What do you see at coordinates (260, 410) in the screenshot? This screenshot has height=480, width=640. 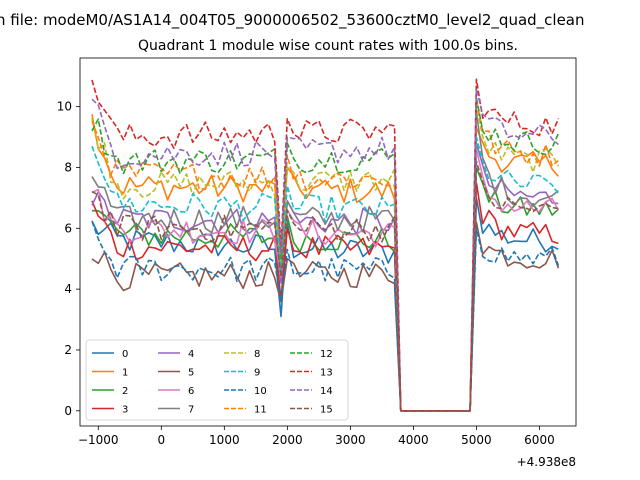 I see `legend-label-11: 11` at bounding box center [260, 410].